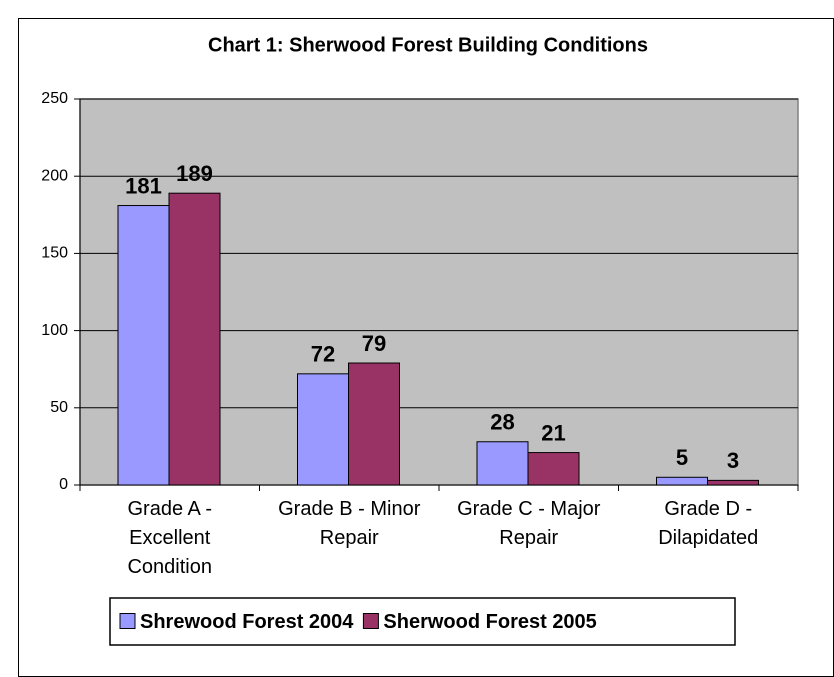 The width and height of the screenshot is (834, 677). Describe the element at coordinates (54, 253) in the screenshot. I see `y-tick-label: 150` at that location.